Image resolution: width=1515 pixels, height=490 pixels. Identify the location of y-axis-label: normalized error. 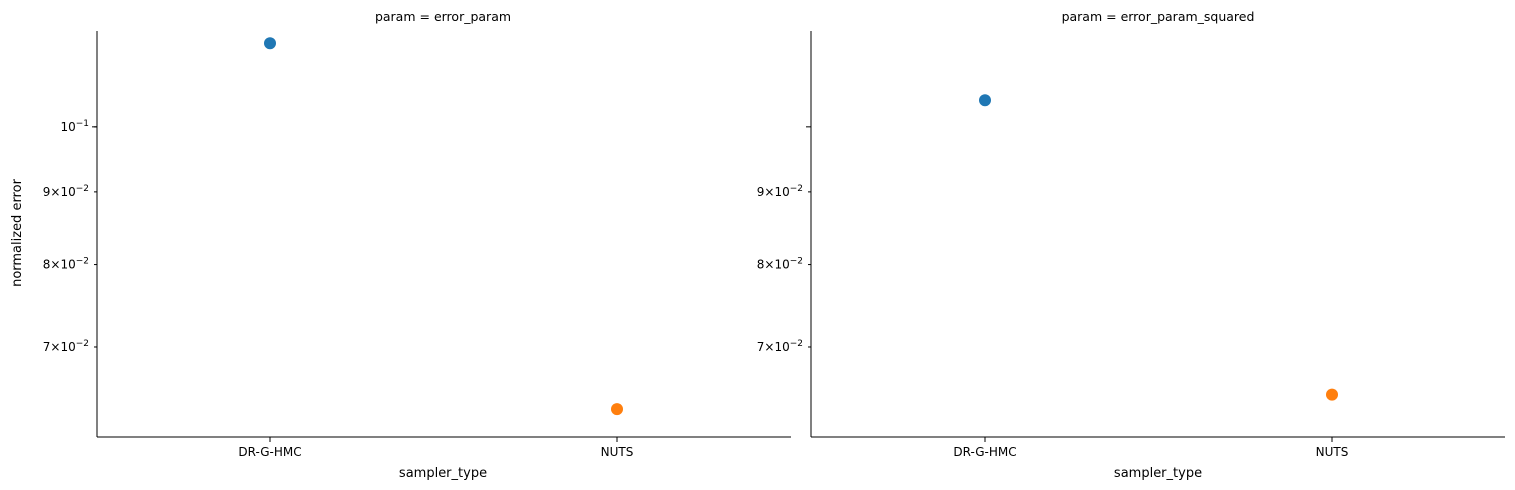
(17, 232).